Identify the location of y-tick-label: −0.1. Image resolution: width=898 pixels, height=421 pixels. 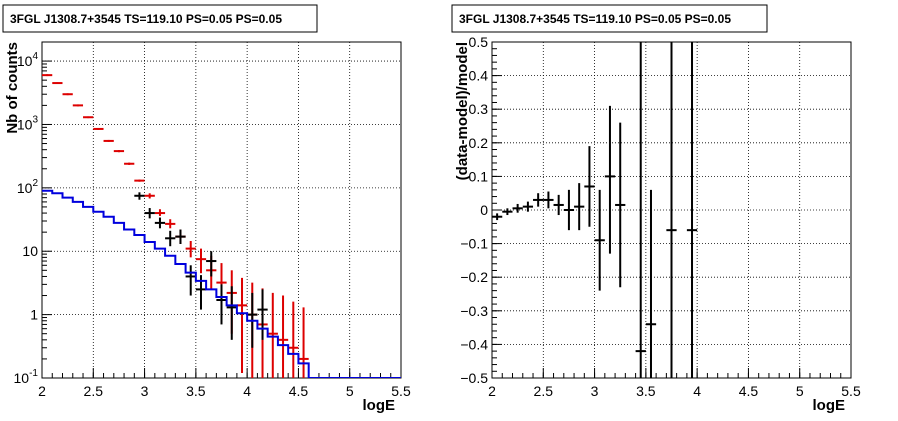
(474, 244).